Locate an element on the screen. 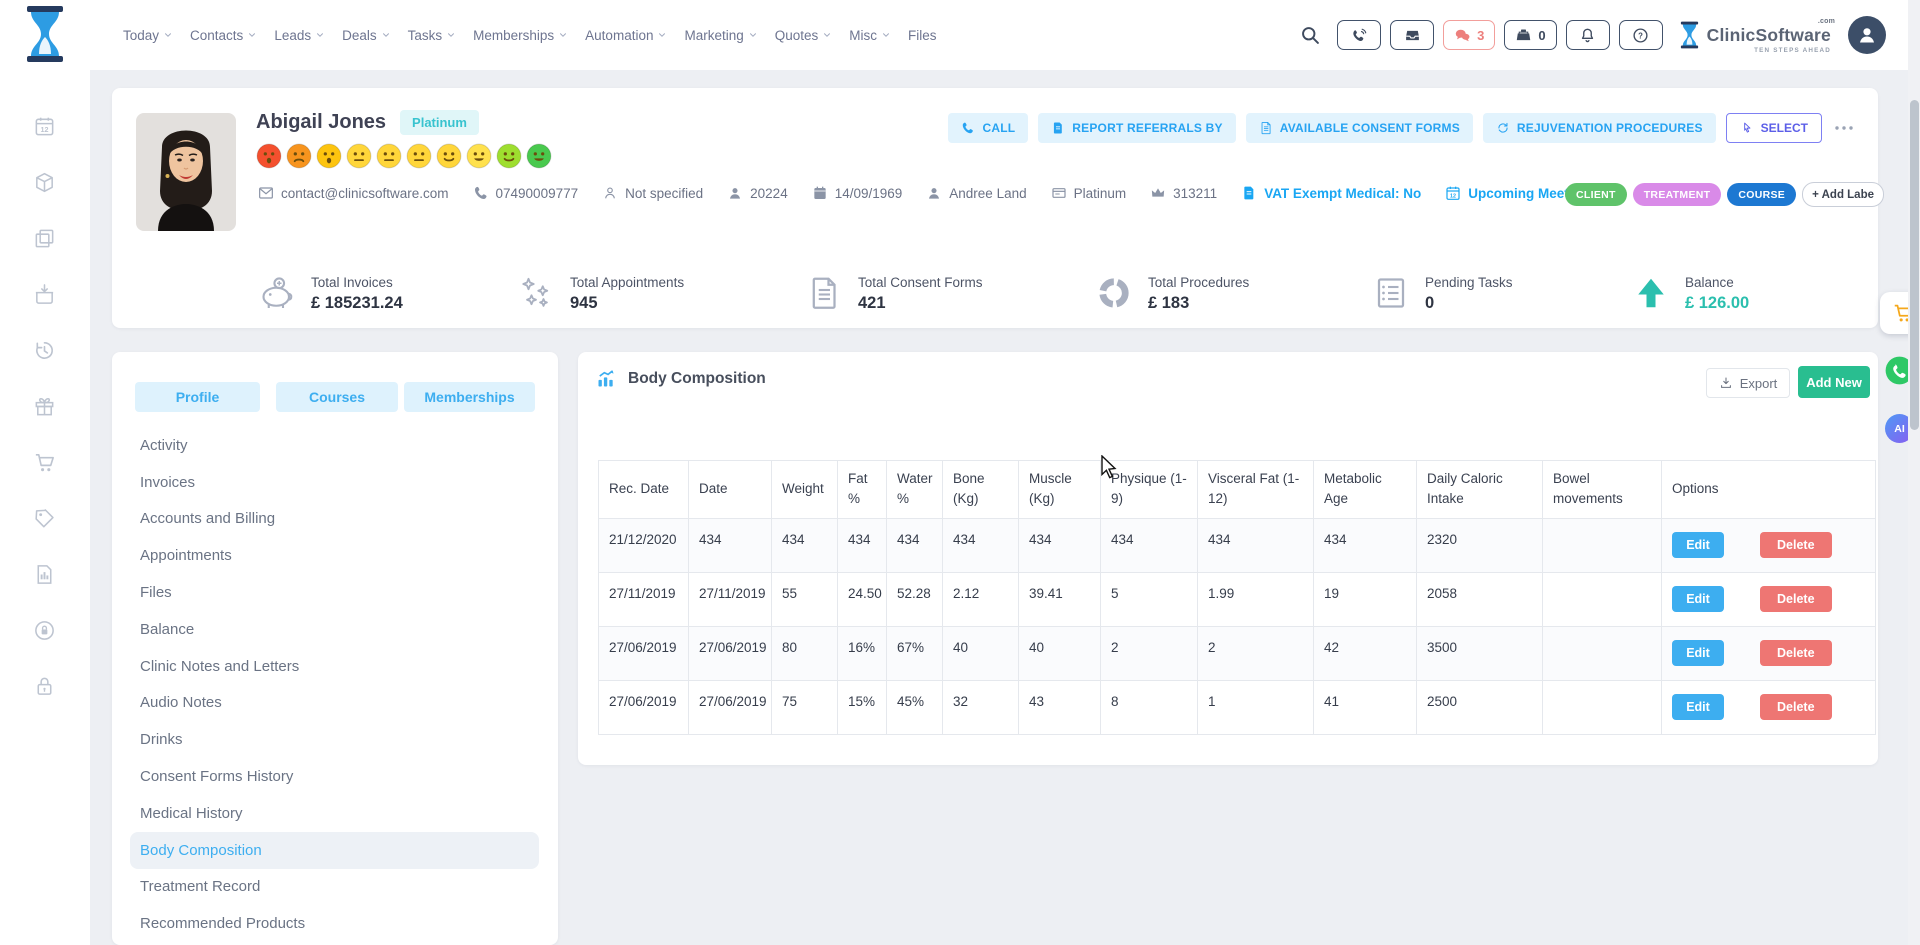 This screenshot has height=945, width=1920. nav-item-today: Today is located at coordinates (148, 35).